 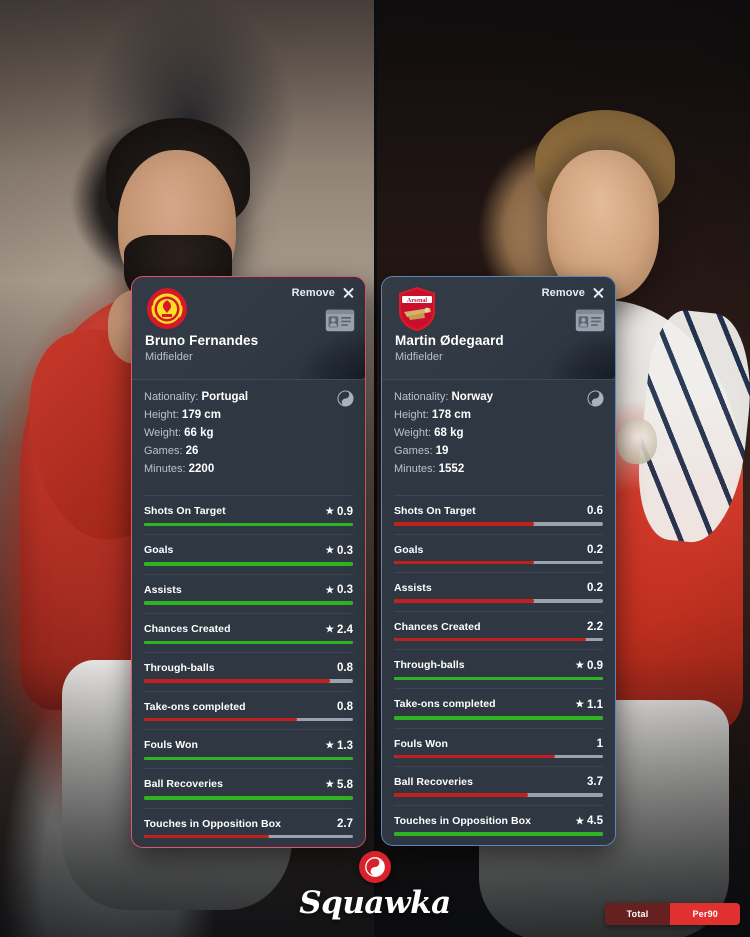 I want to click on bio-label-games: Games:, so click(x=163, y=451).